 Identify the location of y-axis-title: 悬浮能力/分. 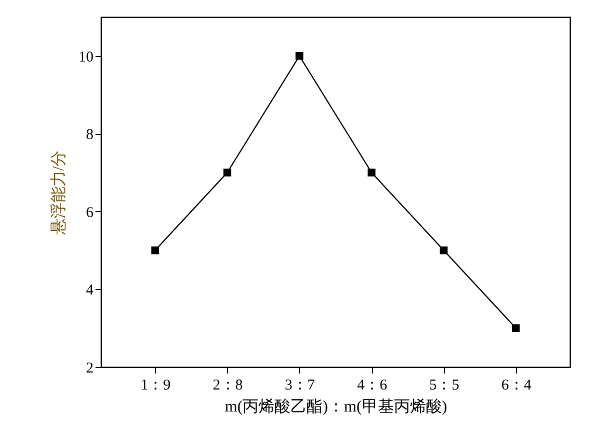
(59, 193).